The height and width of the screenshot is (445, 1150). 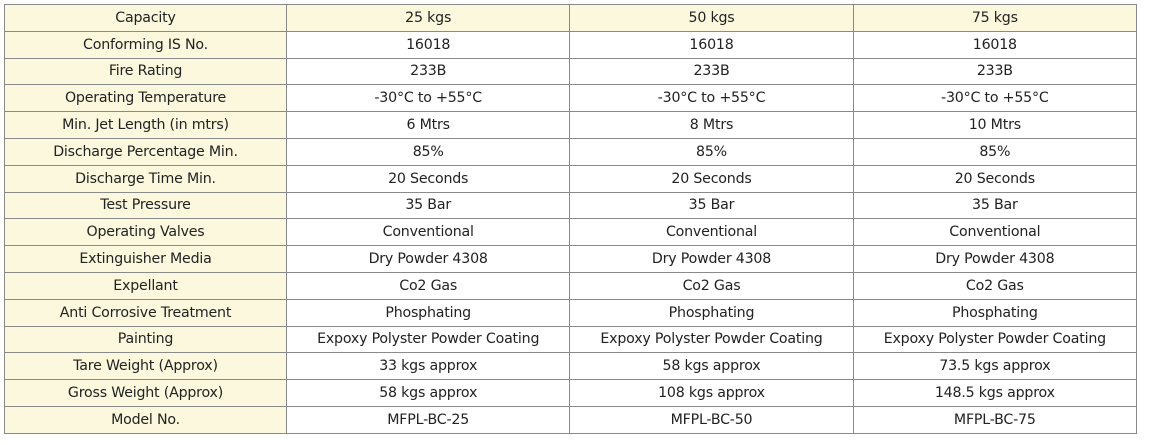 What do you see at coordinates (428, 419) in the screenshot?
I see `table-cell: MFPL-BC-25` at bounding box center [428, 419].